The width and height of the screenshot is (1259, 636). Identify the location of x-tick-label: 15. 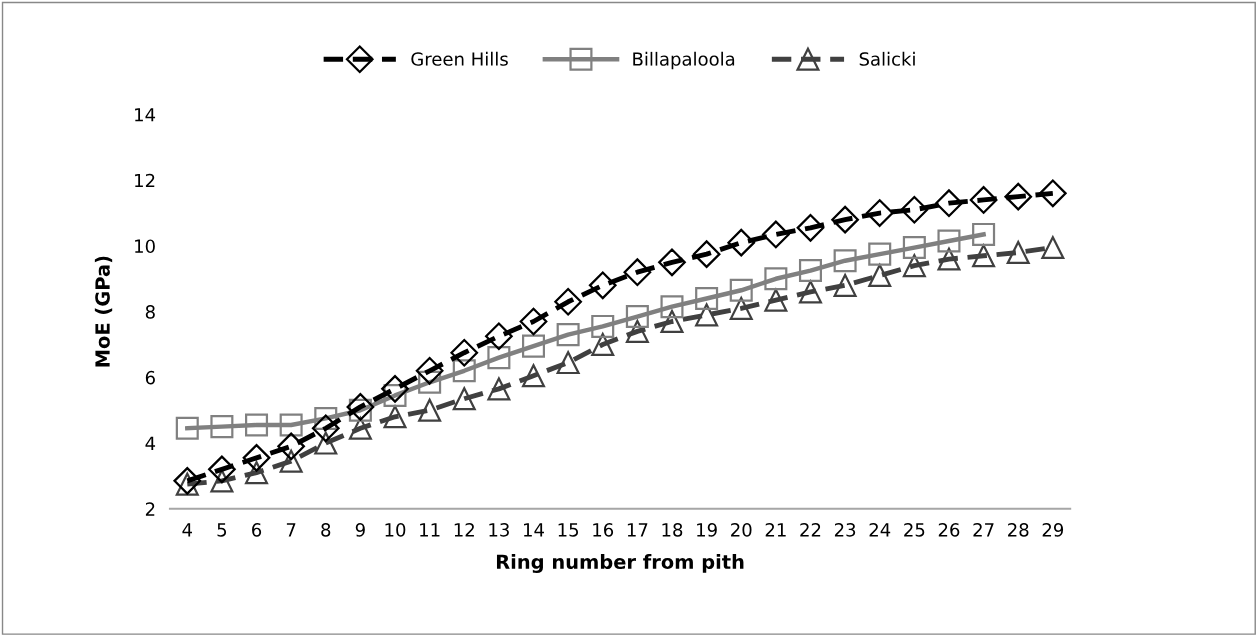
(568, 530).